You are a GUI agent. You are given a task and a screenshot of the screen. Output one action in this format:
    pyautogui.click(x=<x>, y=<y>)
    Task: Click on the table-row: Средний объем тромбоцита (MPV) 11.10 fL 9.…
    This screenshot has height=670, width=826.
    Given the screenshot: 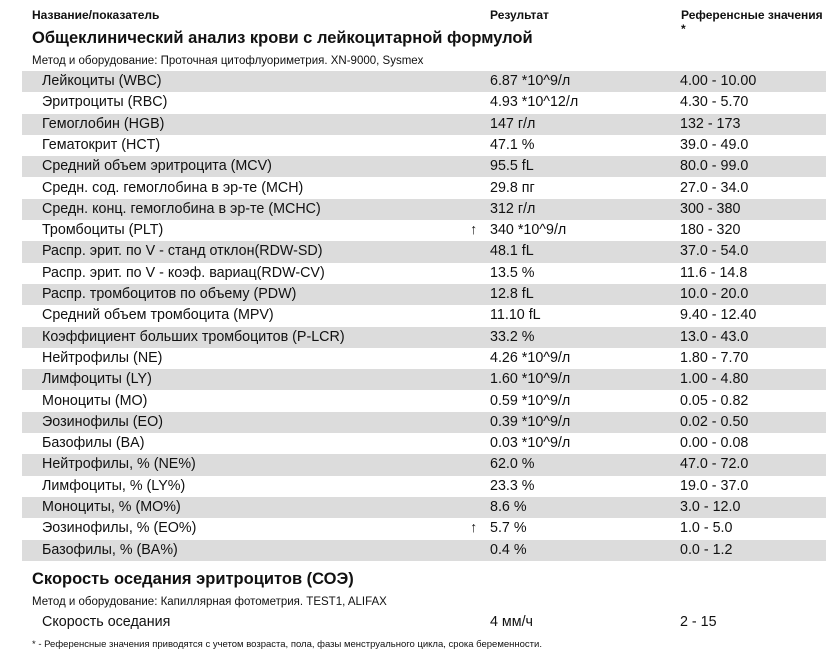 What is the action you would take?
    pyautogui.click(x=424, y=315)
    